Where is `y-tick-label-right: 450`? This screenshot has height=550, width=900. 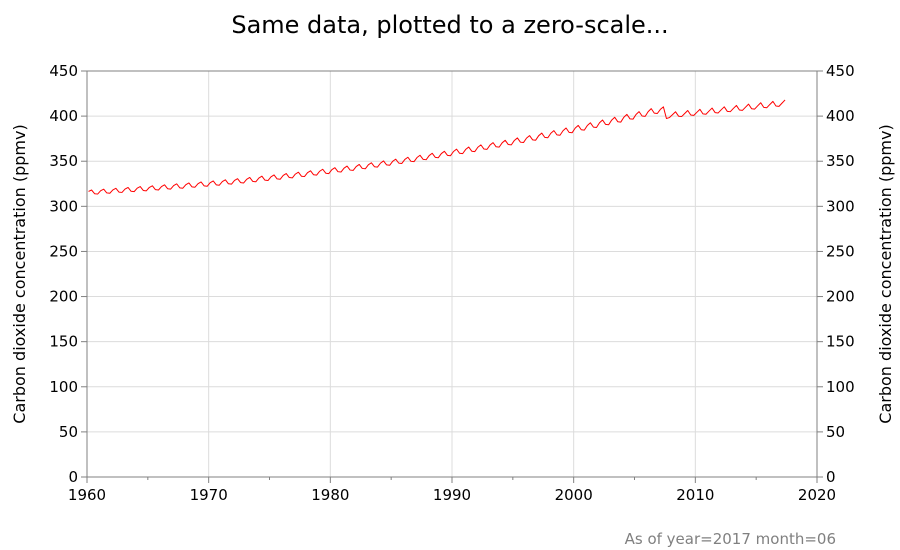 y-tick-label-right: 450 is located at coordinates (840, 71).